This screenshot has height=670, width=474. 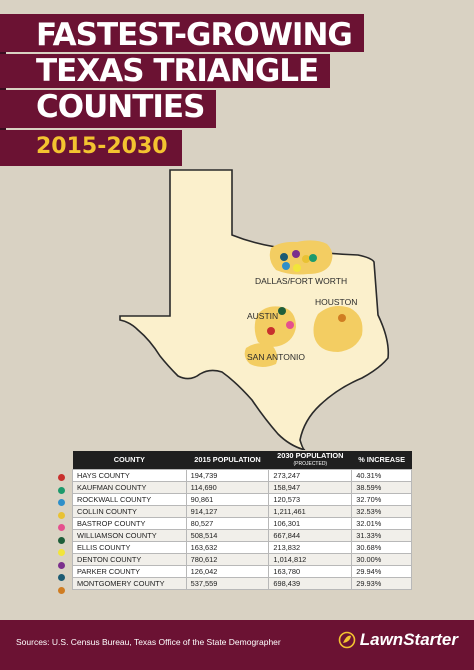 What do you see at coordinates (227, 499) in the screenshot?
I see `pop-2015: 90,861` at bounding box center [227, 499].